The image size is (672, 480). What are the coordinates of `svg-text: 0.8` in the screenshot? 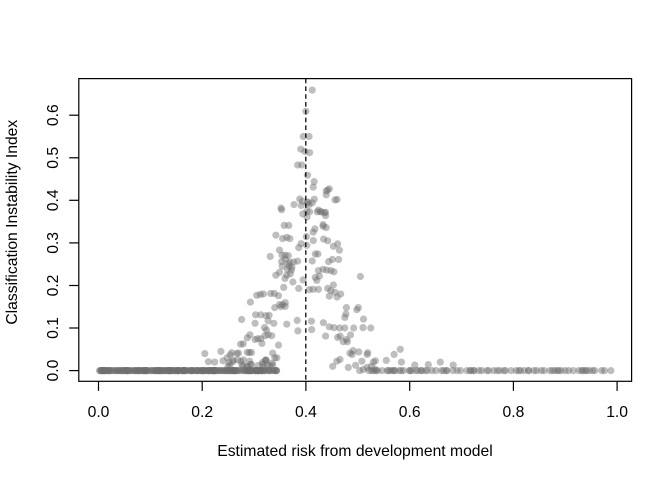 It's located at (513, 412).